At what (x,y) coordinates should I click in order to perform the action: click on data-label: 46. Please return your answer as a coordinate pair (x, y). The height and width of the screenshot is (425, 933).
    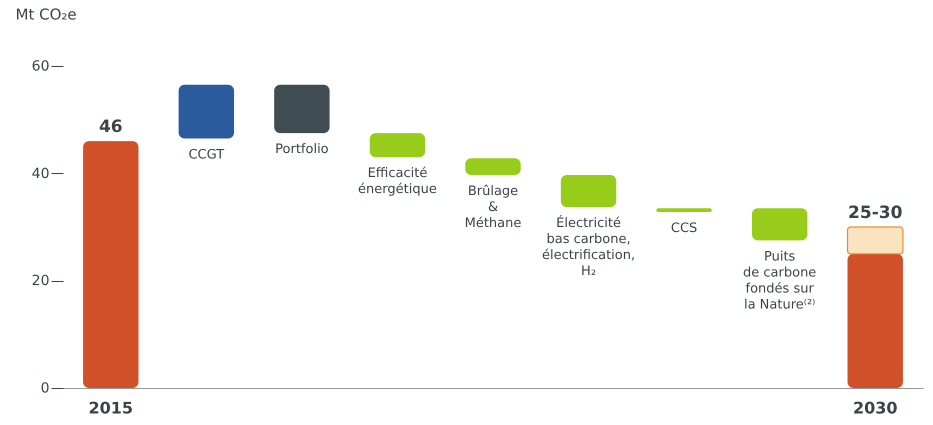
    Looking at the image, I should click on (110, 127).